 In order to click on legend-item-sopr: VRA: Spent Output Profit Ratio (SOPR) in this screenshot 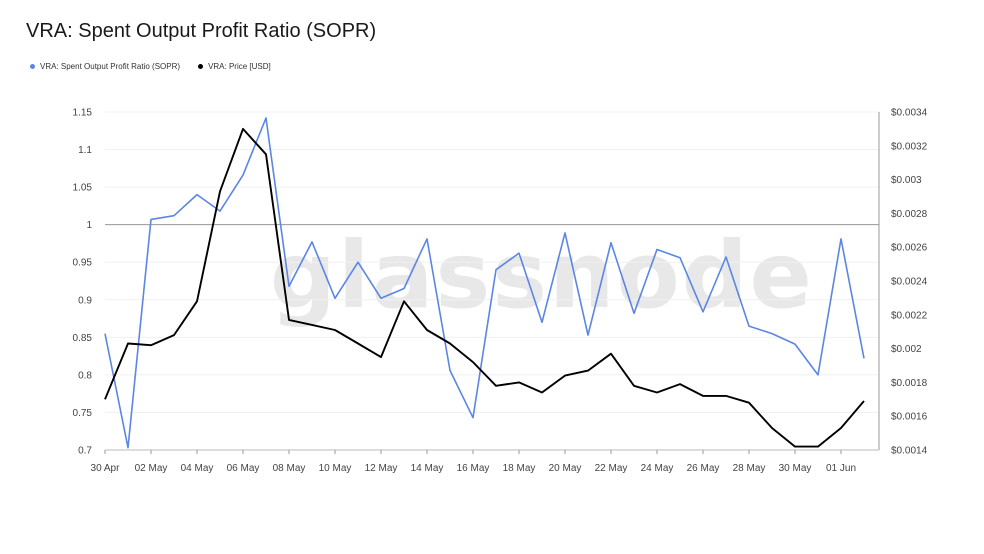, I will do `click(105, 66)`.